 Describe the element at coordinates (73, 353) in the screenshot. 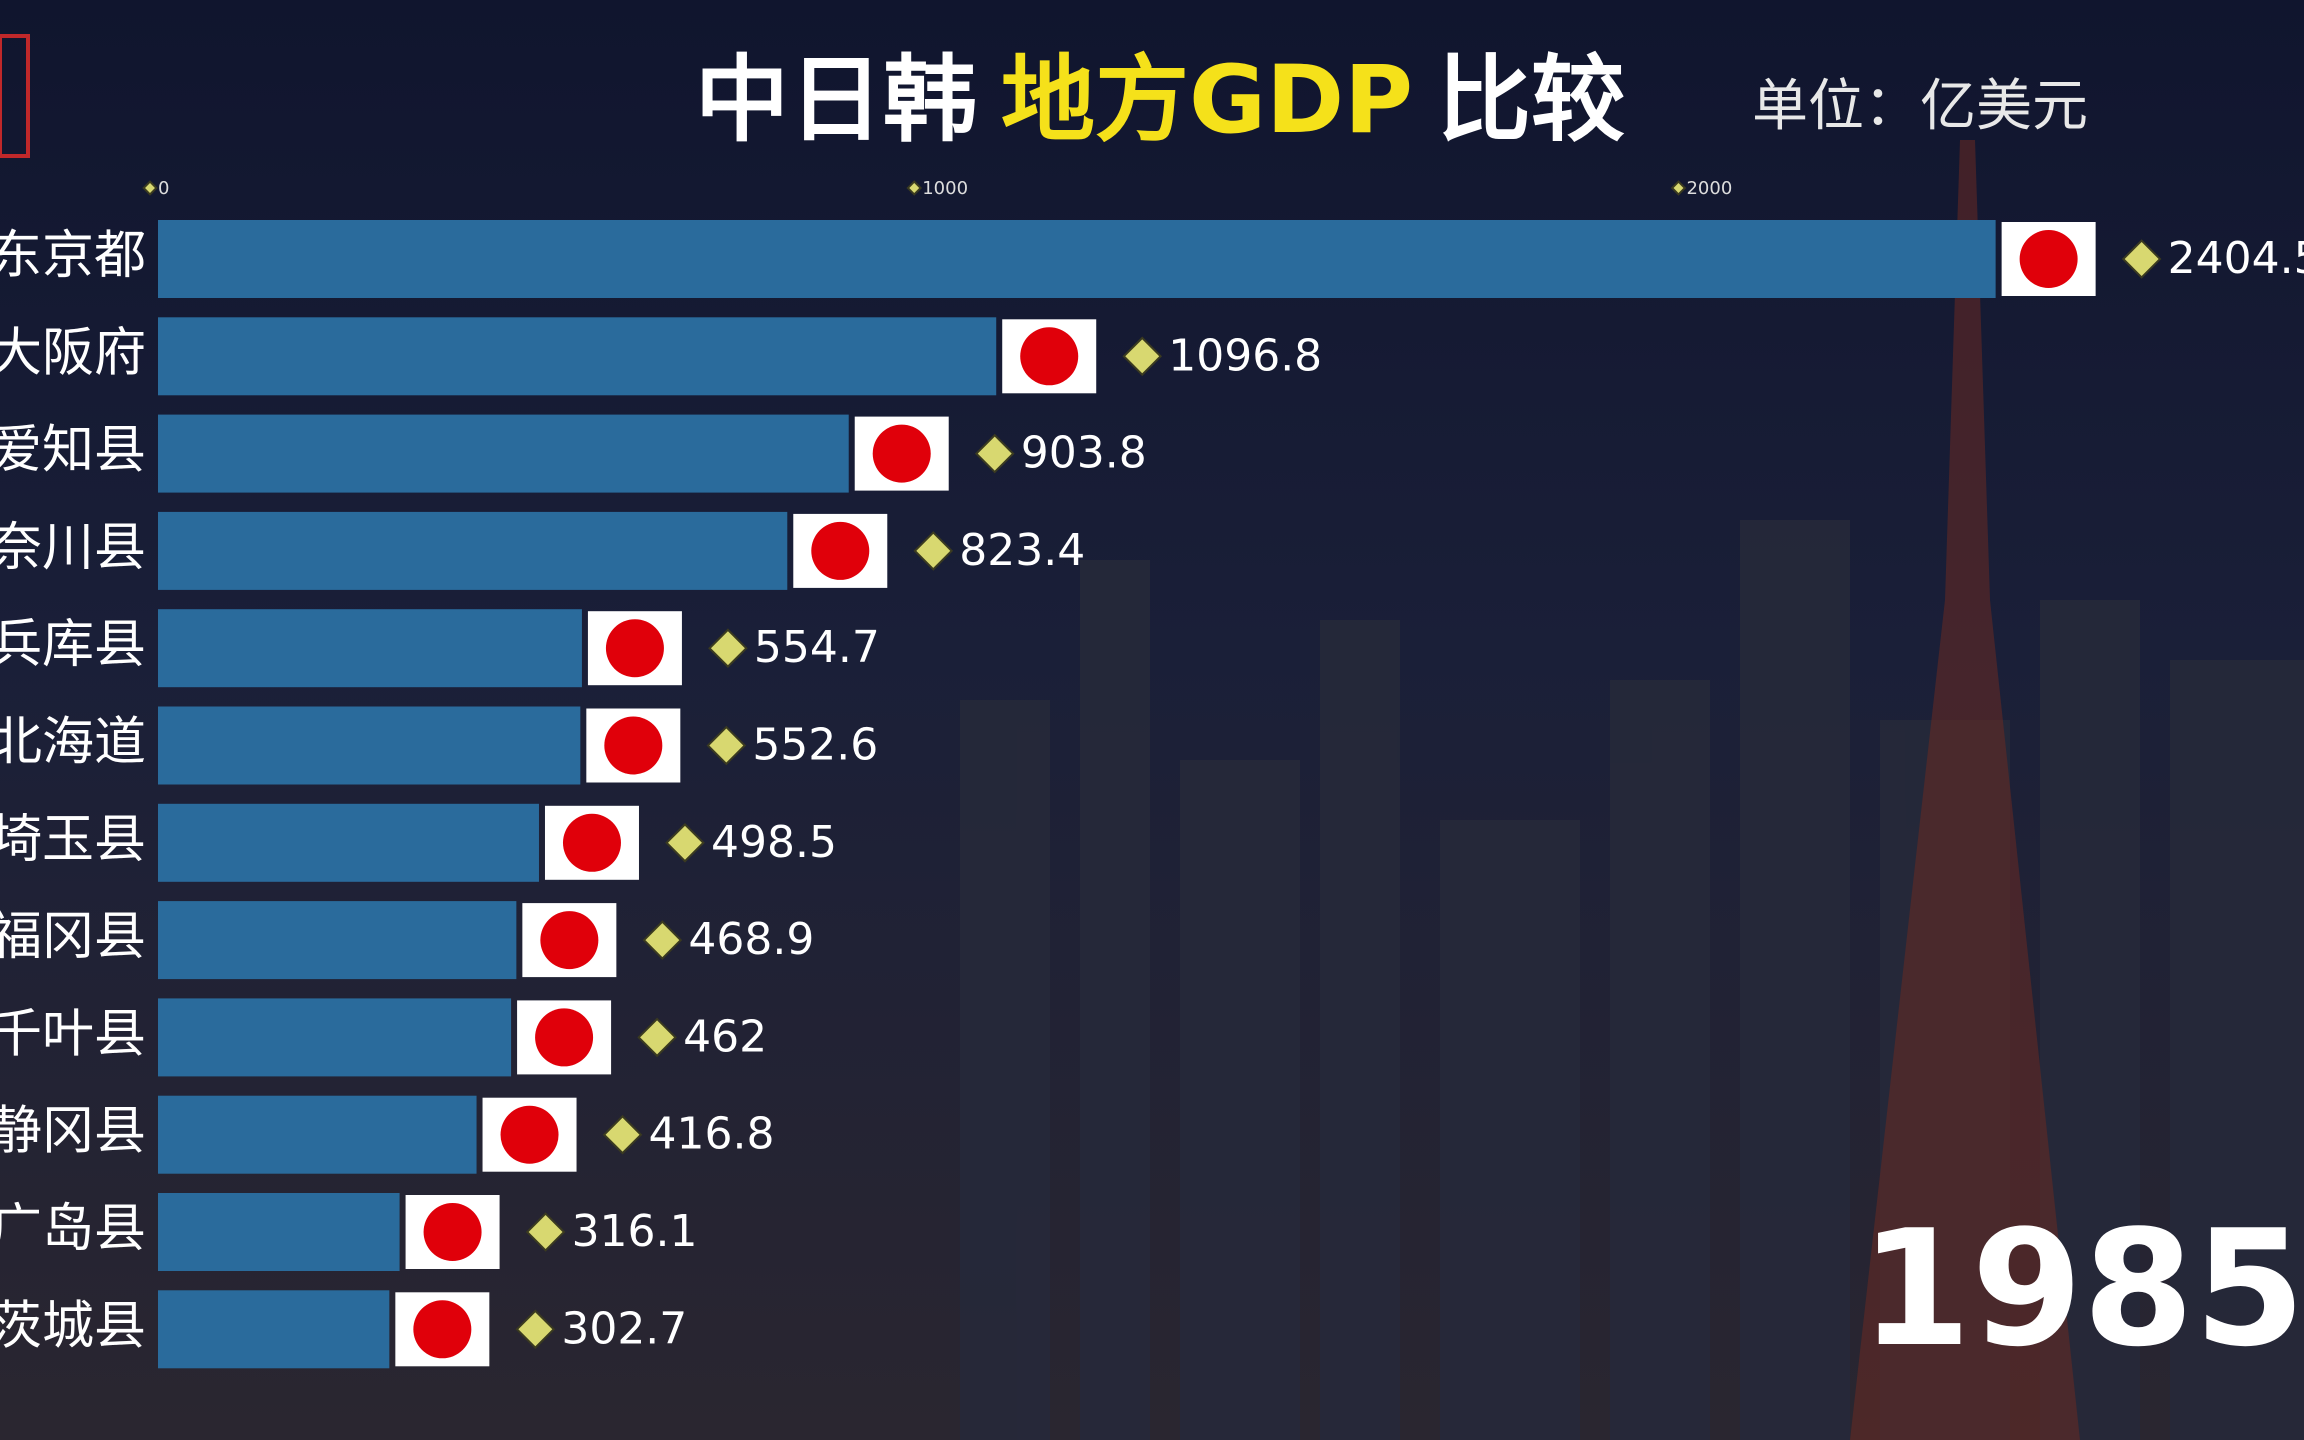

I see `category-label: 大阪府` at that location.